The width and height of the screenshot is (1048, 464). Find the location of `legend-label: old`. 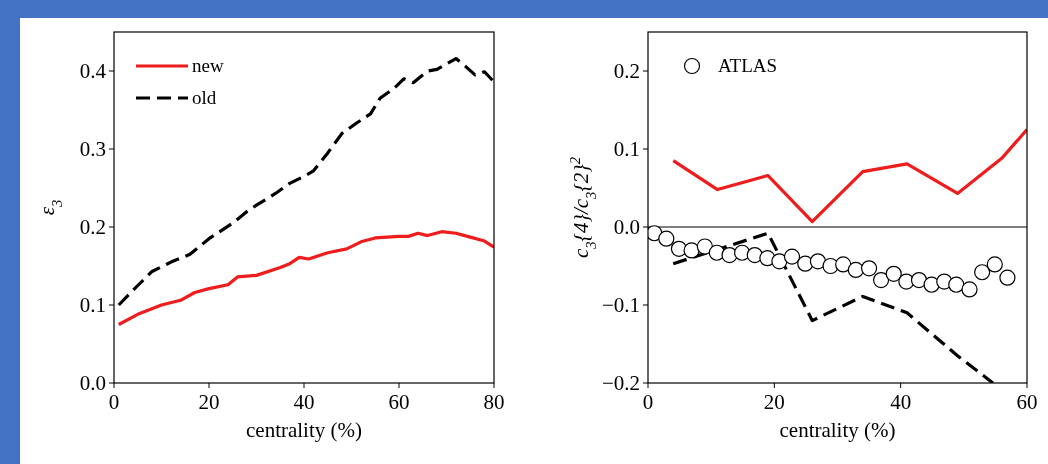

legend-label: old is located at coordinates (204, 97).